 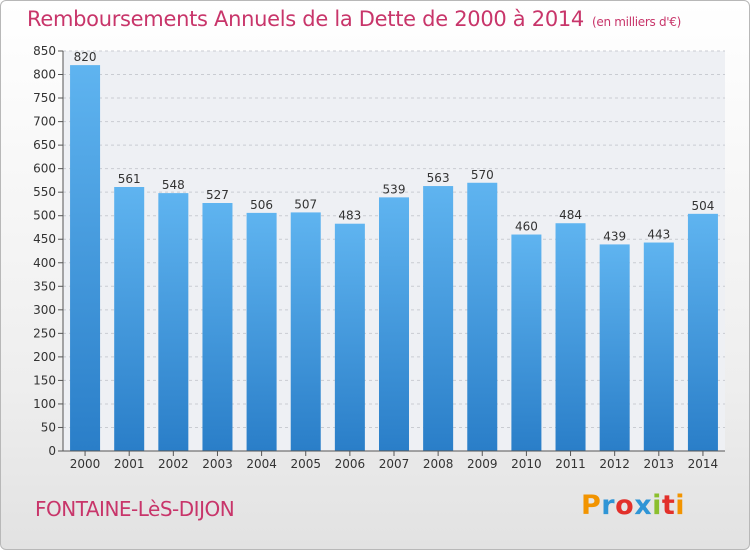 I want to click on data-label: 570, so click(x=482, y=175).